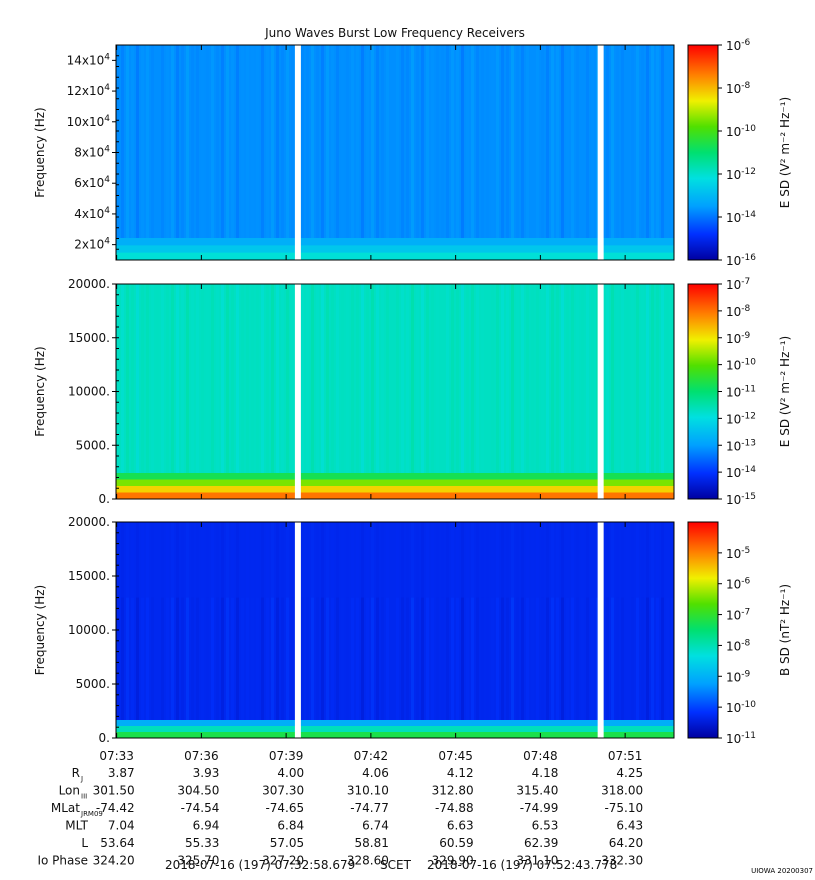 Image resolution: width=815 pixels, height=880 pixels. I want to click on ephemeris-value: 64.20, so click(626, 843).